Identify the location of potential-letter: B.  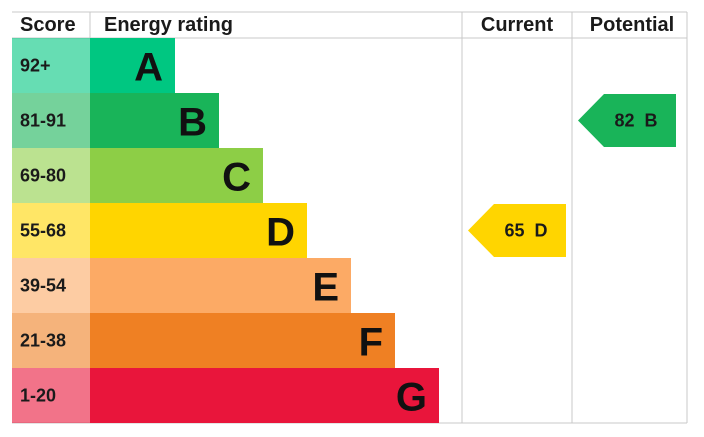
(651, 121).